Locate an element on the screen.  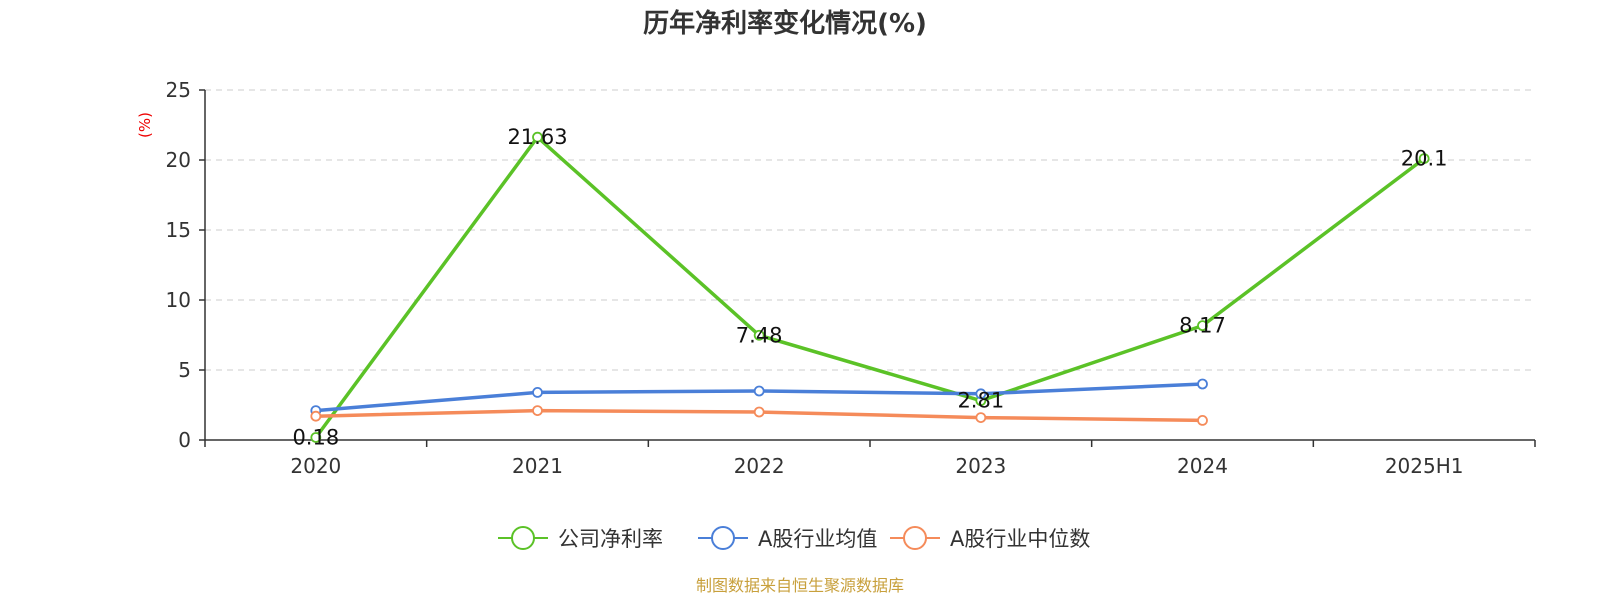
data-label: 7.48 is located at coordinates (759, 335).